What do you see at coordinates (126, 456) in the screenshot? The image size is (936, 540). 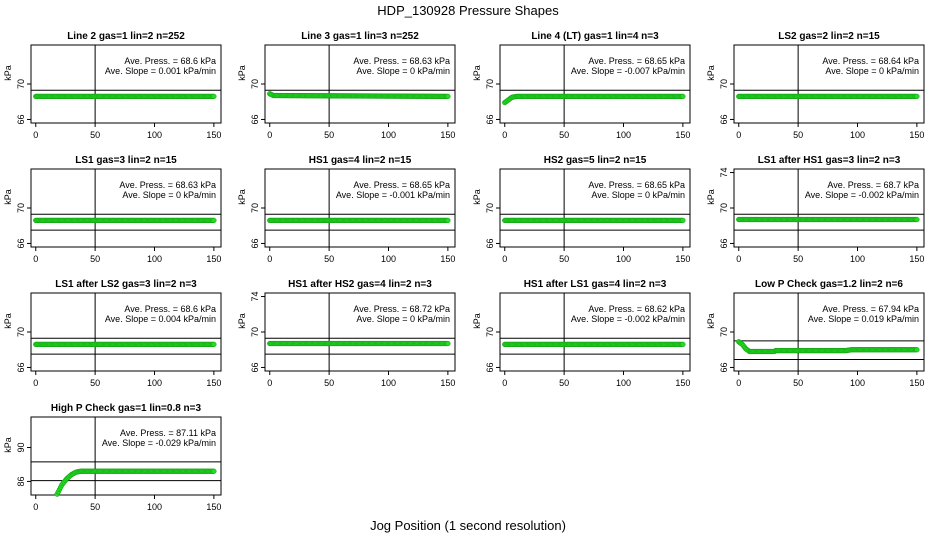 I see `plot-frame` at bounding box center [126, 456].